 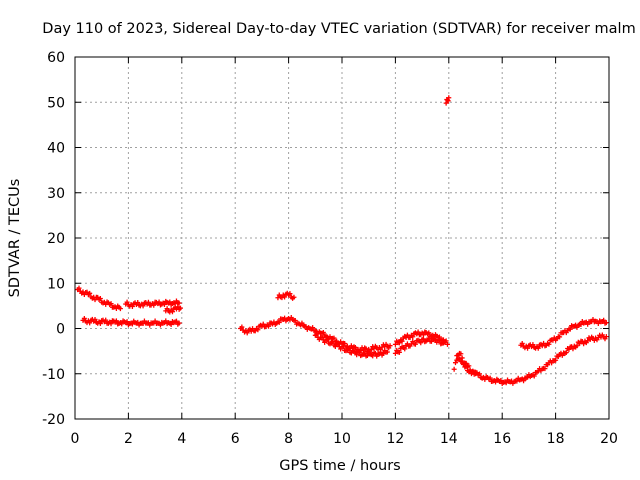 I want to click on series-trace-h-evening, so click(x=531, y=359).